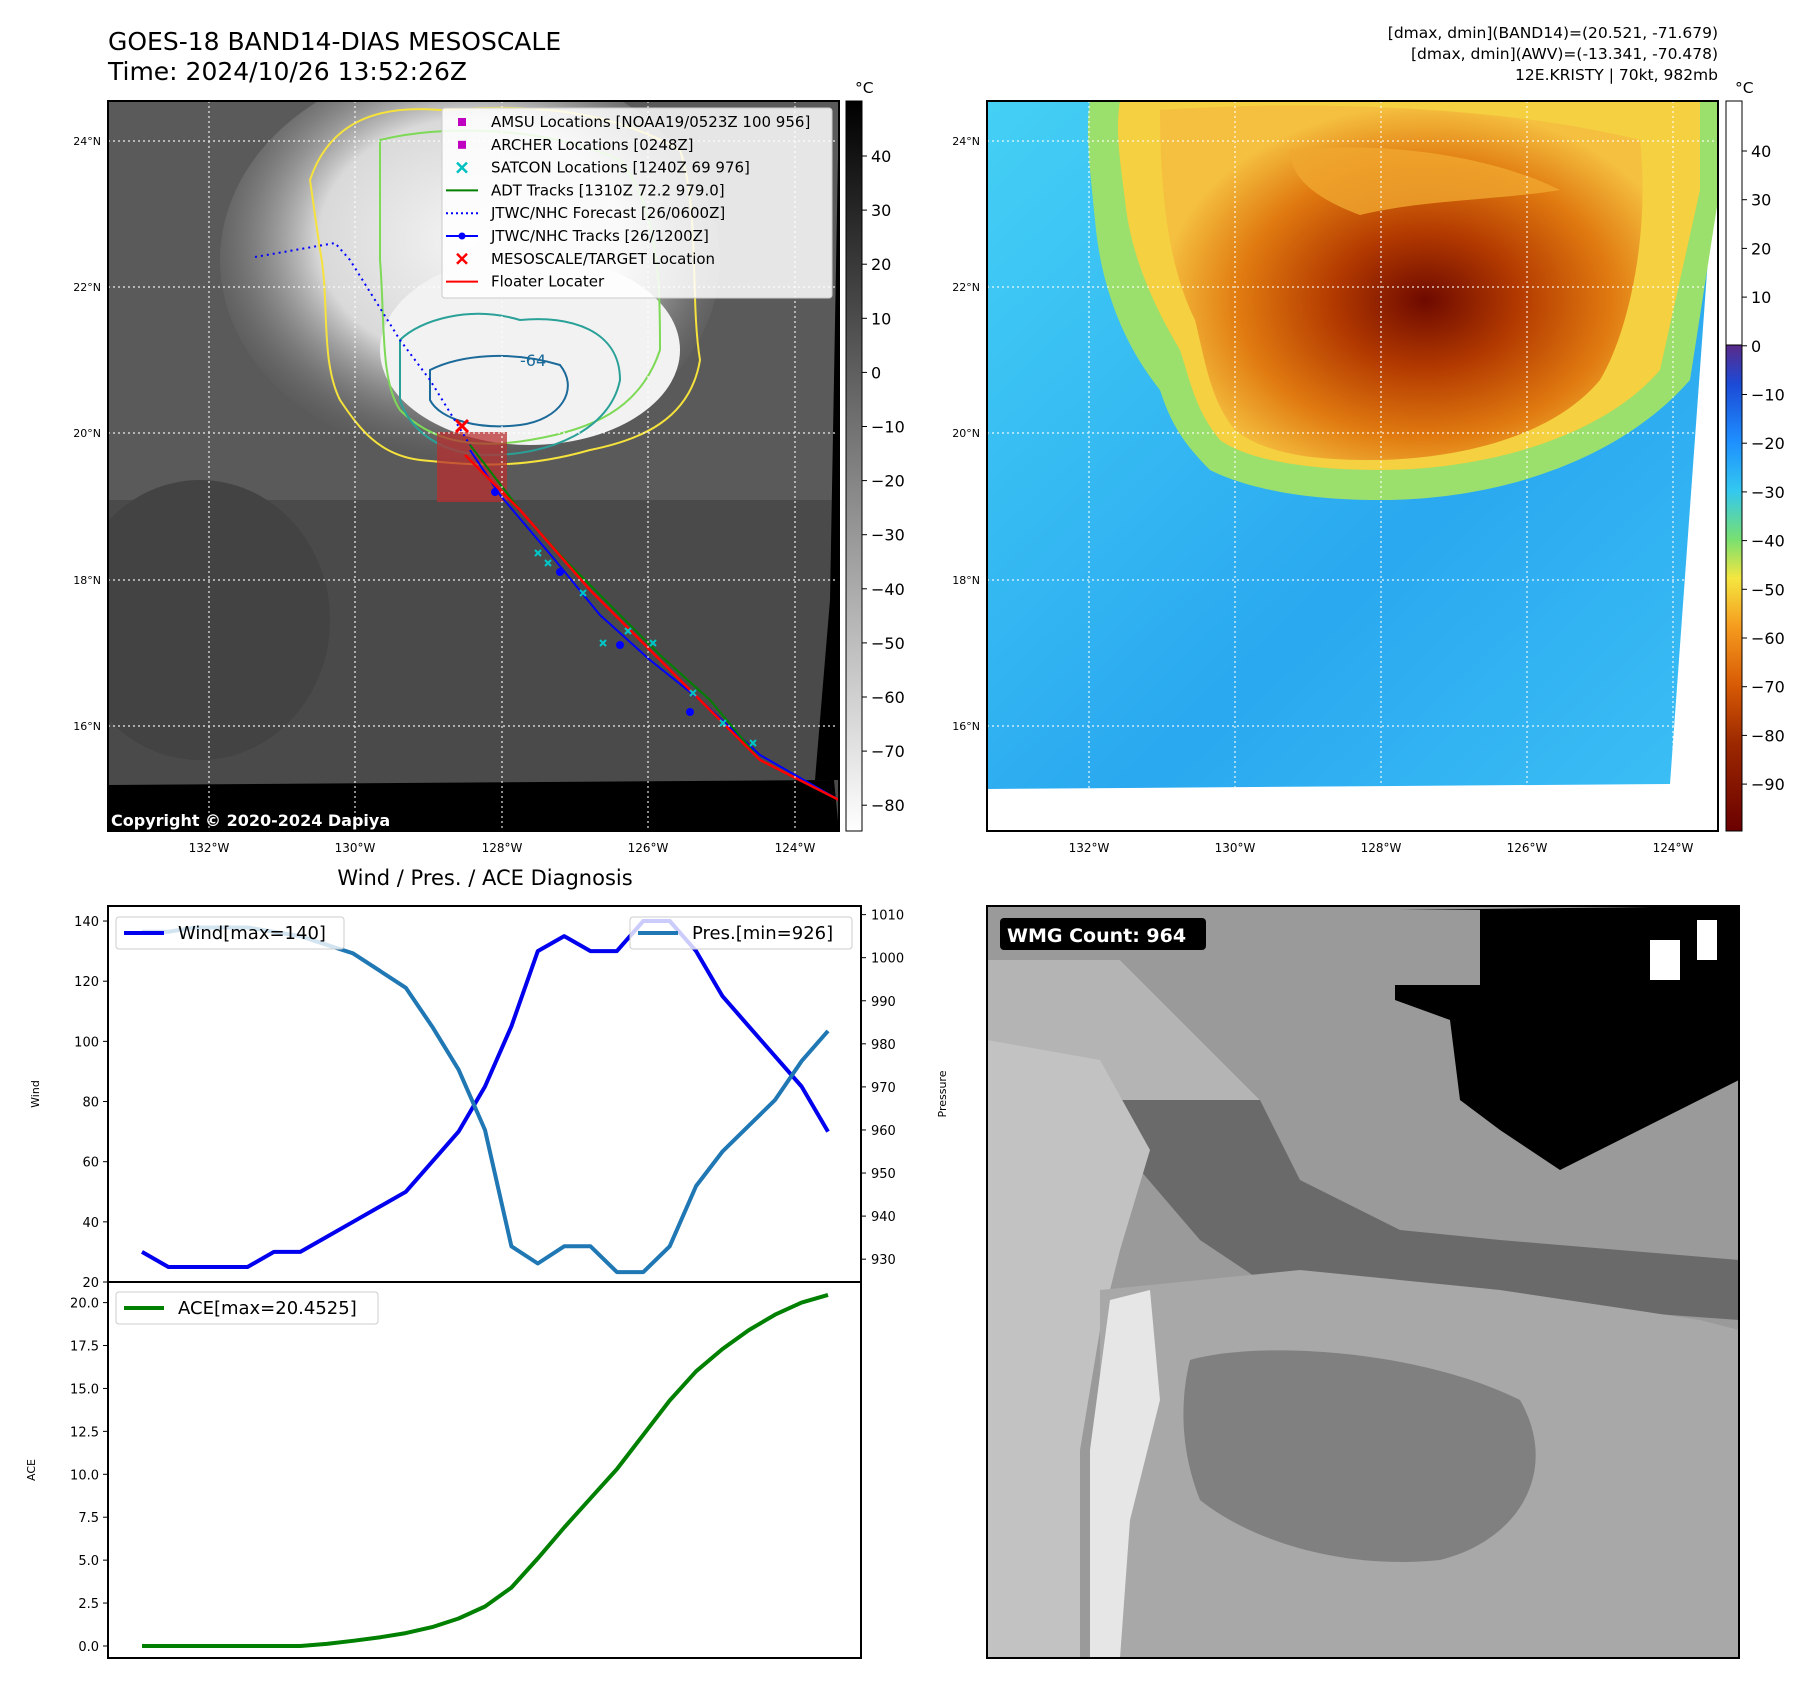 This screenshot has height=1690, width=1801. Describe the element at coordinates (86, 1042) in the screenshot. I see `y-tick-label: 100` at that location.